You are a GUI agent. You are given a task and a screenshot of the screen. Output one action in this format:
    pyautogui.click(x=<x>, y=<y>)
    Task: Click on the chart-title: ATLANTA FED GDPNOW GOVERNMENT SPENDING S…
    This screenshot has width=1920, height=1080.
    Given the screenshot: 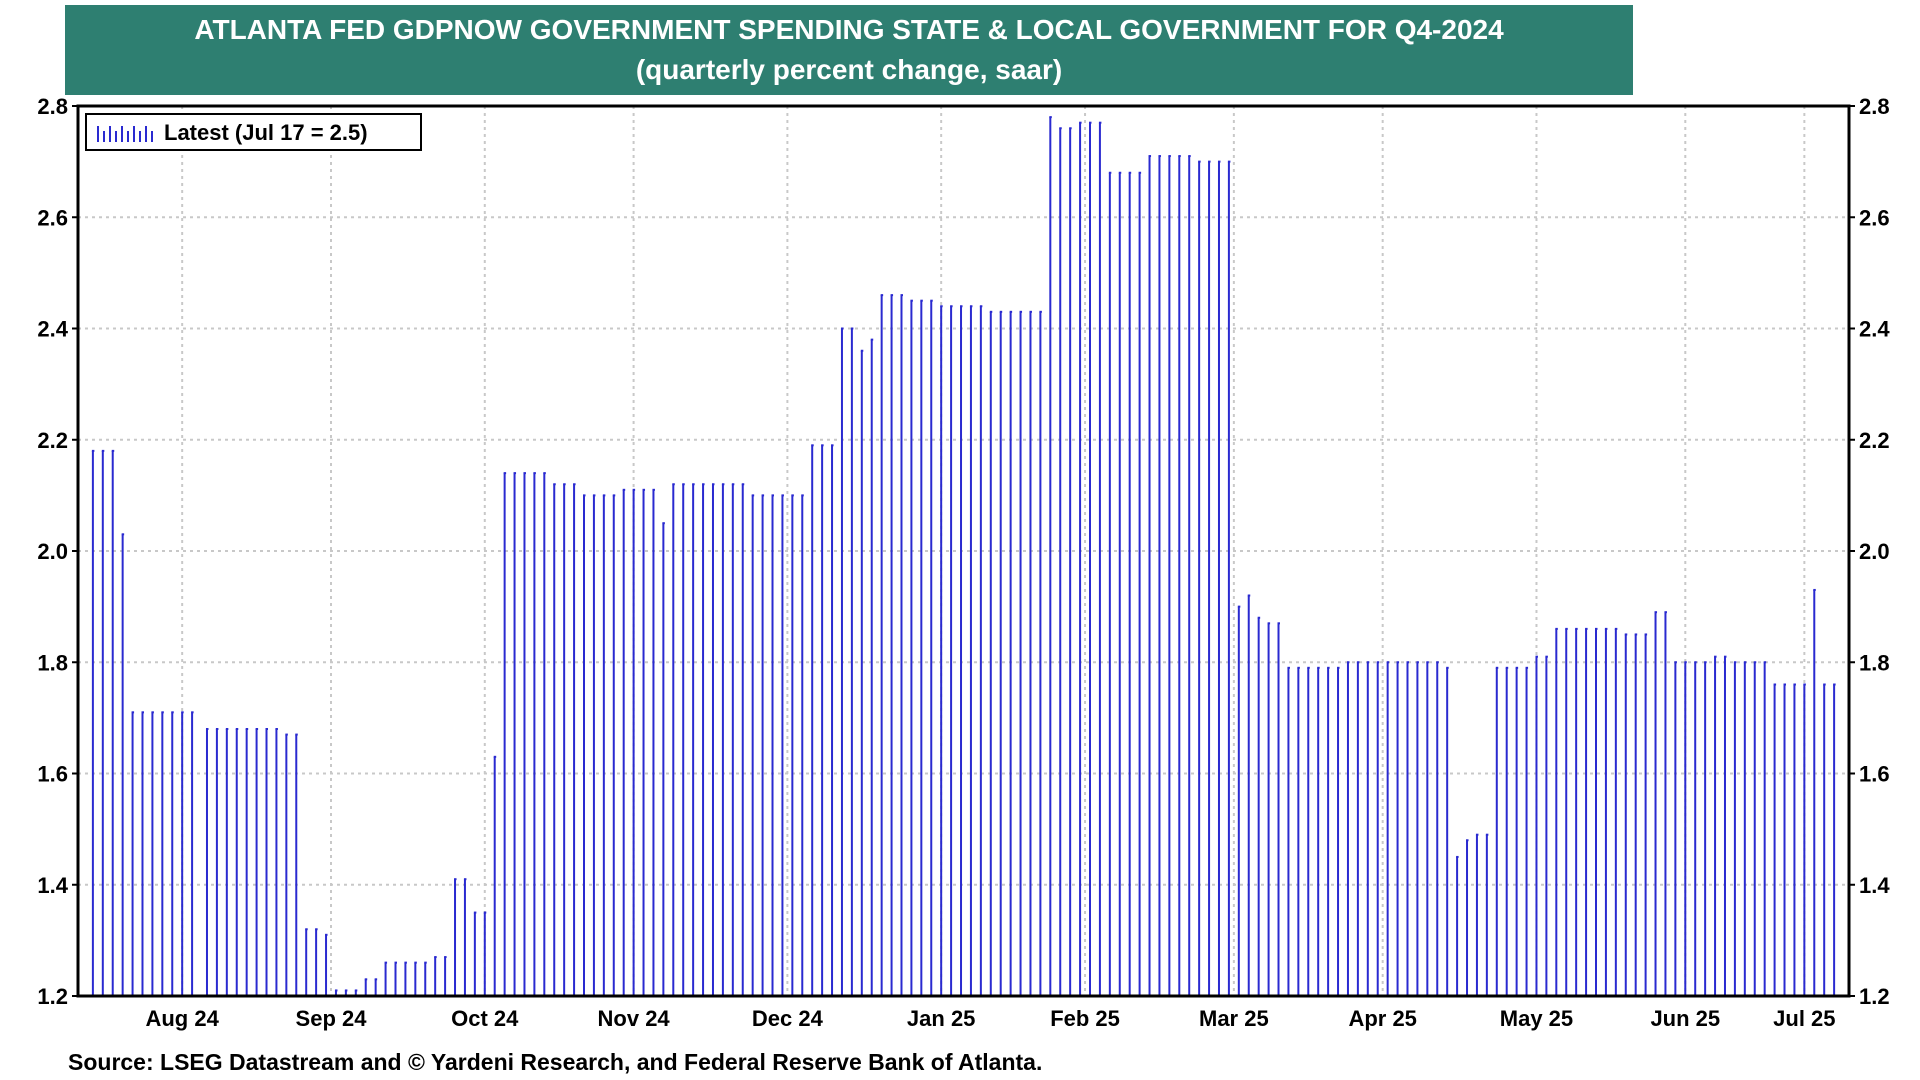 What is the action you would take?
    pyautogui.click(x=849, y=29)
    